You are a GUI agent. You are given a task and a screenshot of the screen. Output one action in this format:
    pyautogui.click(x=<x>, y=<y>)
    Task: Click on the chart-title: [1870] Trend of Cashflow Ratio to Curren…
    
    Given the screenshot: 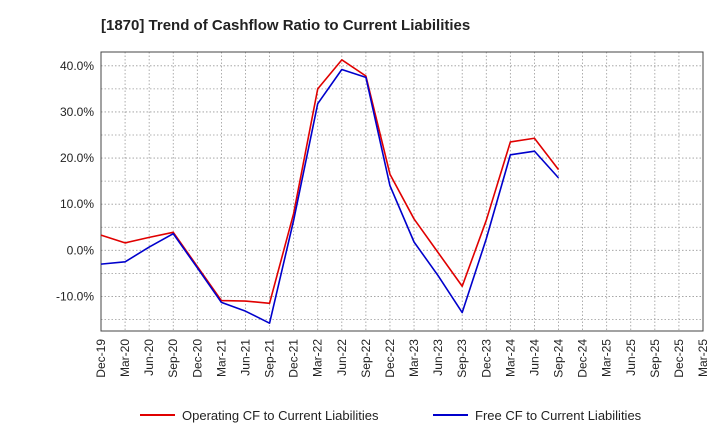 What is the action you would take?
    pyautogui.click(x=285, y=25)
    